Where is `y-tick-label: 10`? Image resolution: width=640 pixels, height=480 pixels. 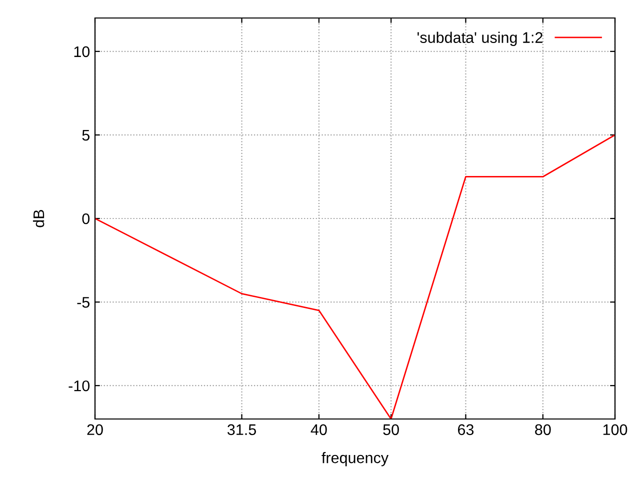
y-tick-label: 10 is located at coordinates (82, 52).